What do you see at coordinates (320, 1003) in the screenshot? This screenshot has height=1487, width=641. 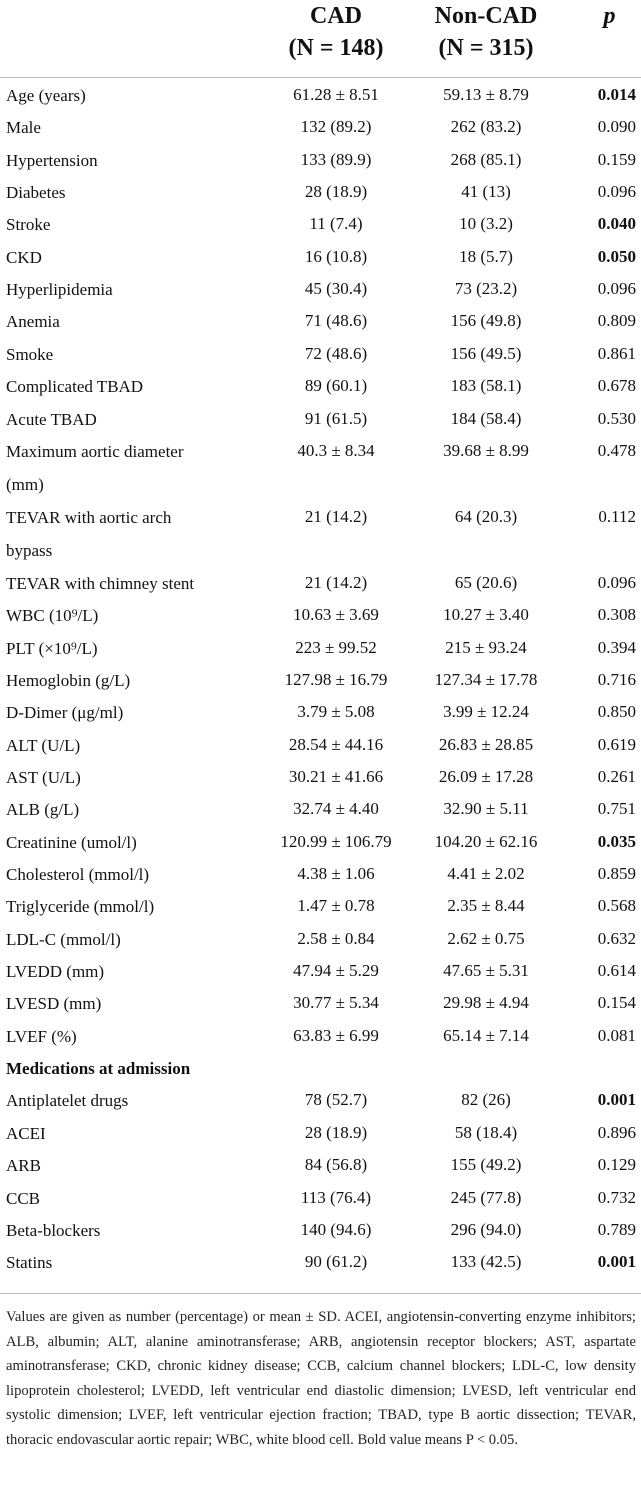 I see `table-row: LVESD (mm) 30.77 ± 5.34 29.98 ± 4.94 0.154` at bounding box center [320, 1003].